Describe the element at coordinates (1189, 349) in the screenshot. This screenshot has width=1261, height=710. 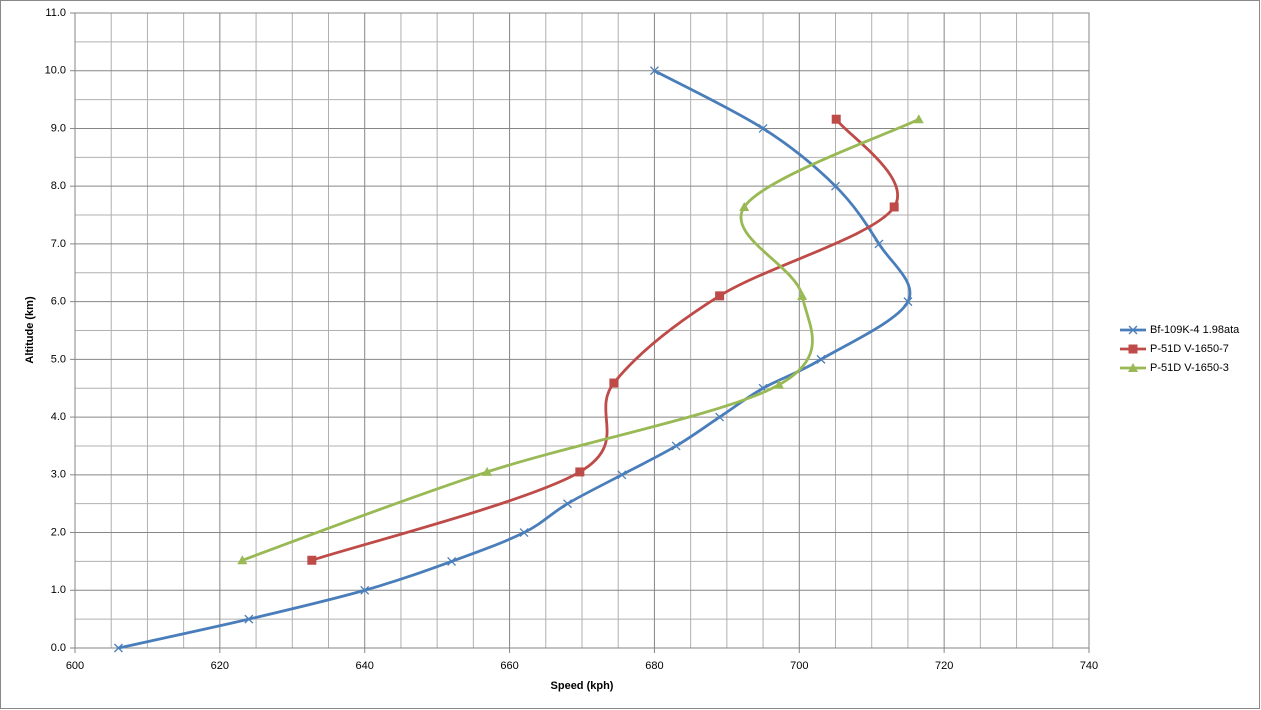
I see `legend-label: P-51D V-1650-7` at that location.